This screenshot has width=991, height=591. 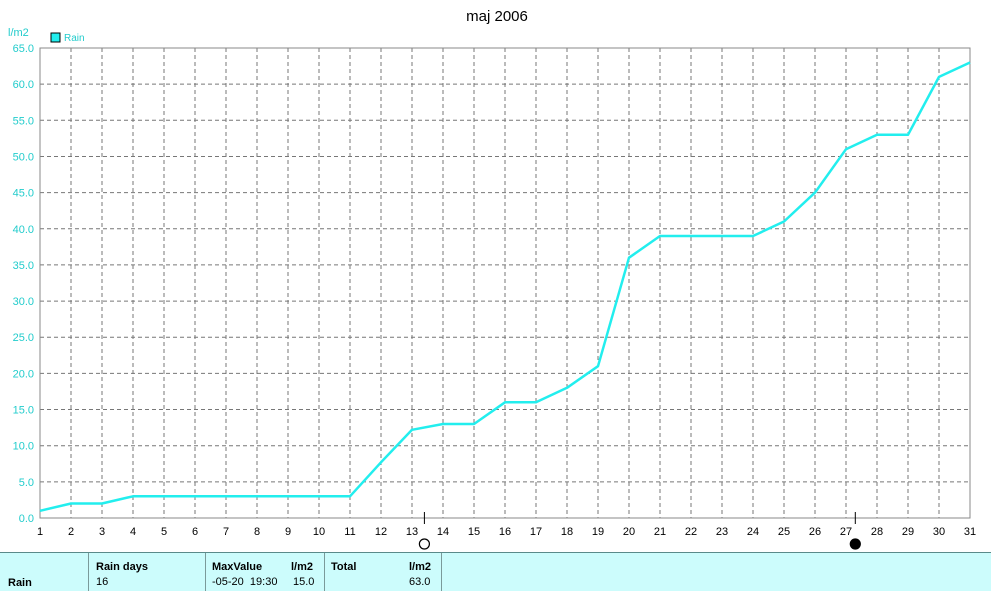 What do you see at coordinates (226, 532) in the screenshot?
I see `x-tick-label: 7` at bounding box center [226, 532].